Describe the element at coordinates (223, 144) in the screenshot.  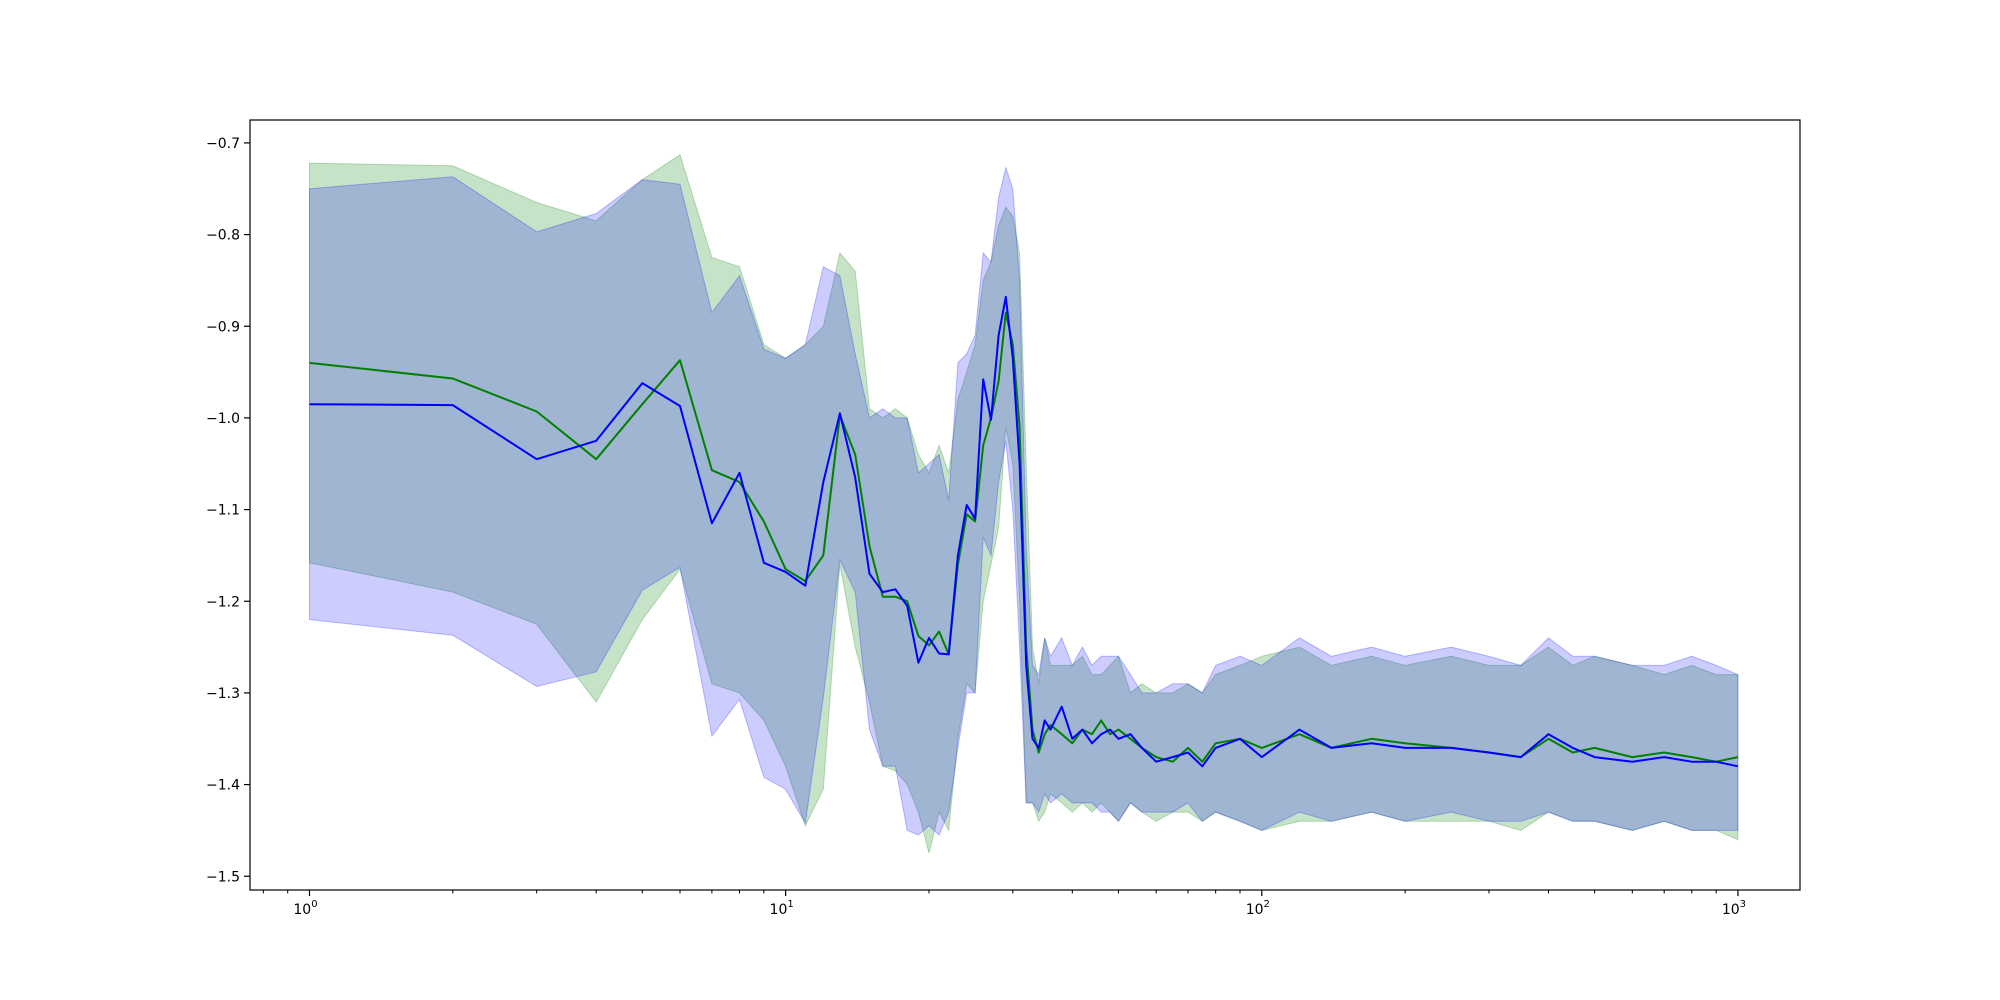
I see `y-tick-label-1: −0.7` at that location.